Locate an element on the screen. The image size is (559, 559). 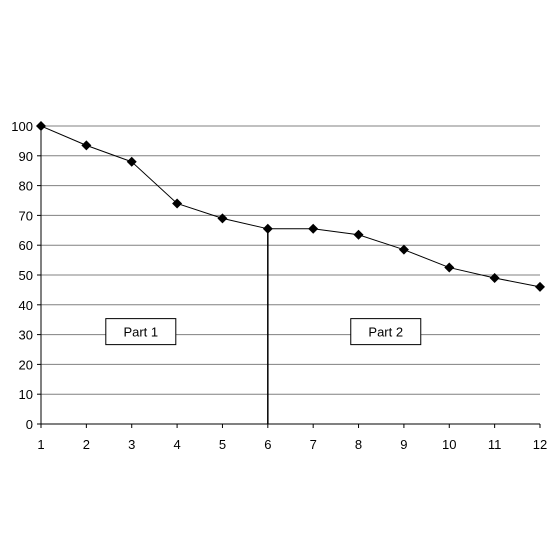
x-tick-label: 4 is located at coordinates (176, 444).